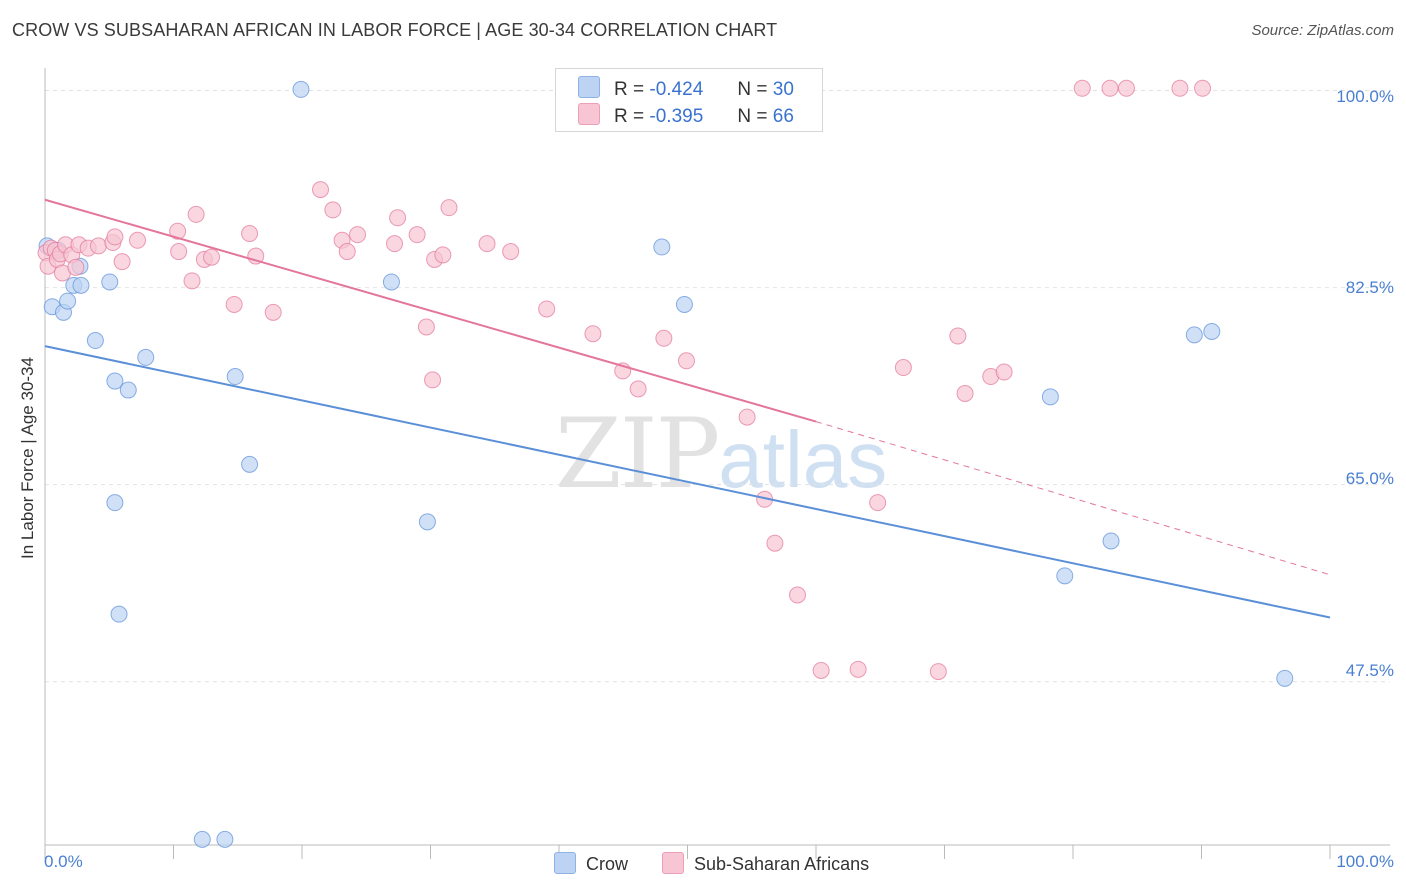 Image resolution: width=1406 pixels, height=892 pixels. Describe the element at coordinates (782, 864) in the screenshot. I see `subsaharan-legend-label: Sub-Saharan Africans` at that location.